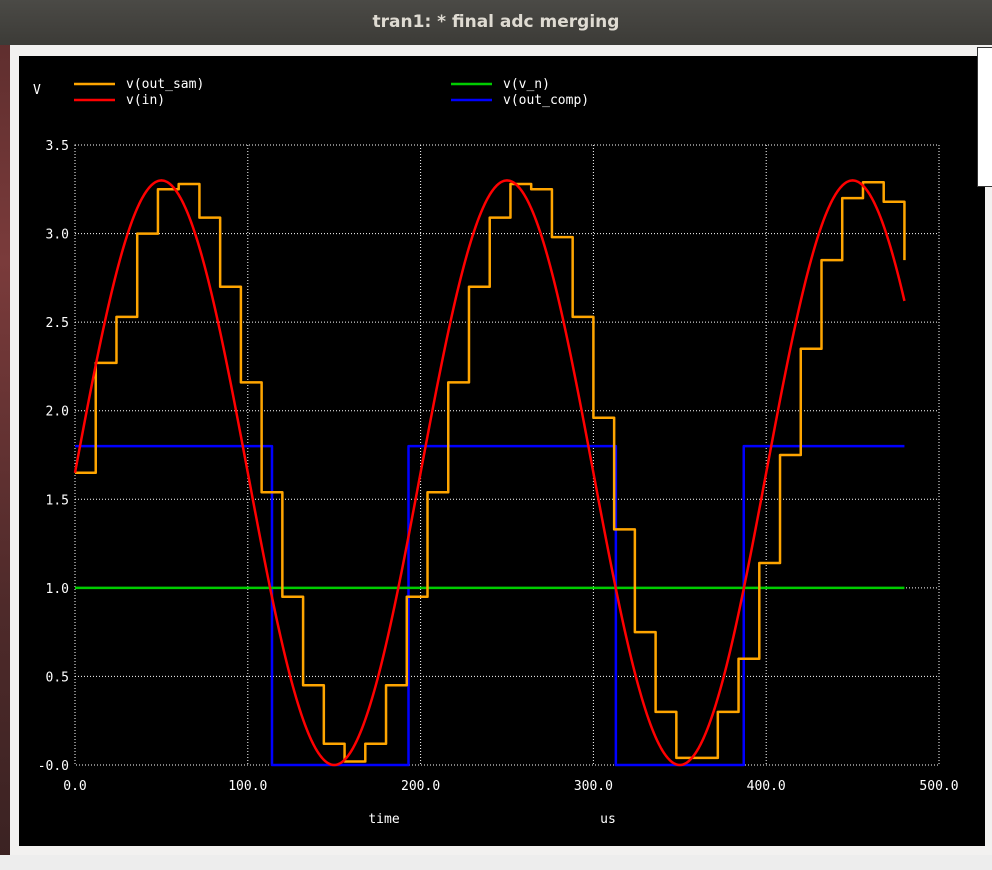 The width and height of the screenshot is (992, 870). Describe the element at coordinates (57, 500) in the screenshot. I see `y-tick-label: 1.5` at that location.